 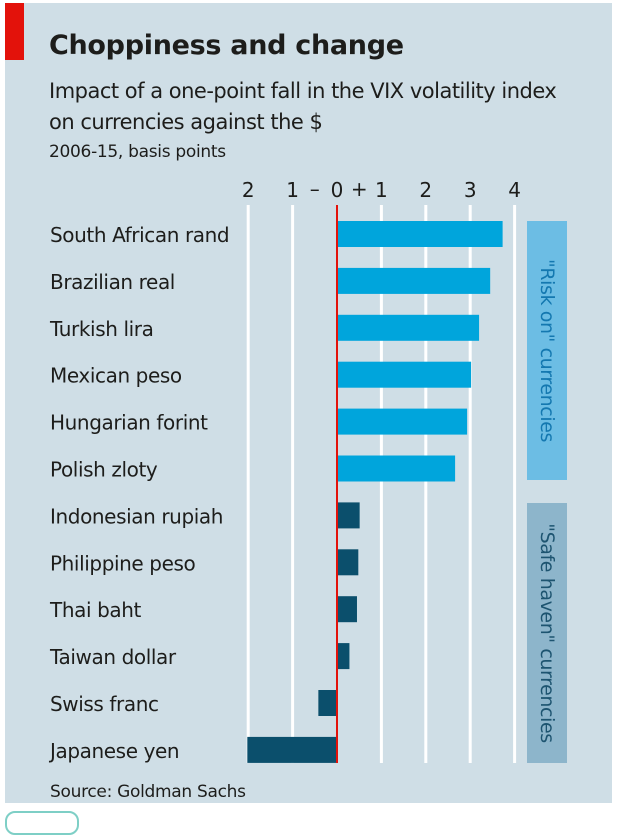 What do you see at coordinates (514, 190) in the screenshot?
I see `x-tick-label: 4` at bounding box center [514, 190].